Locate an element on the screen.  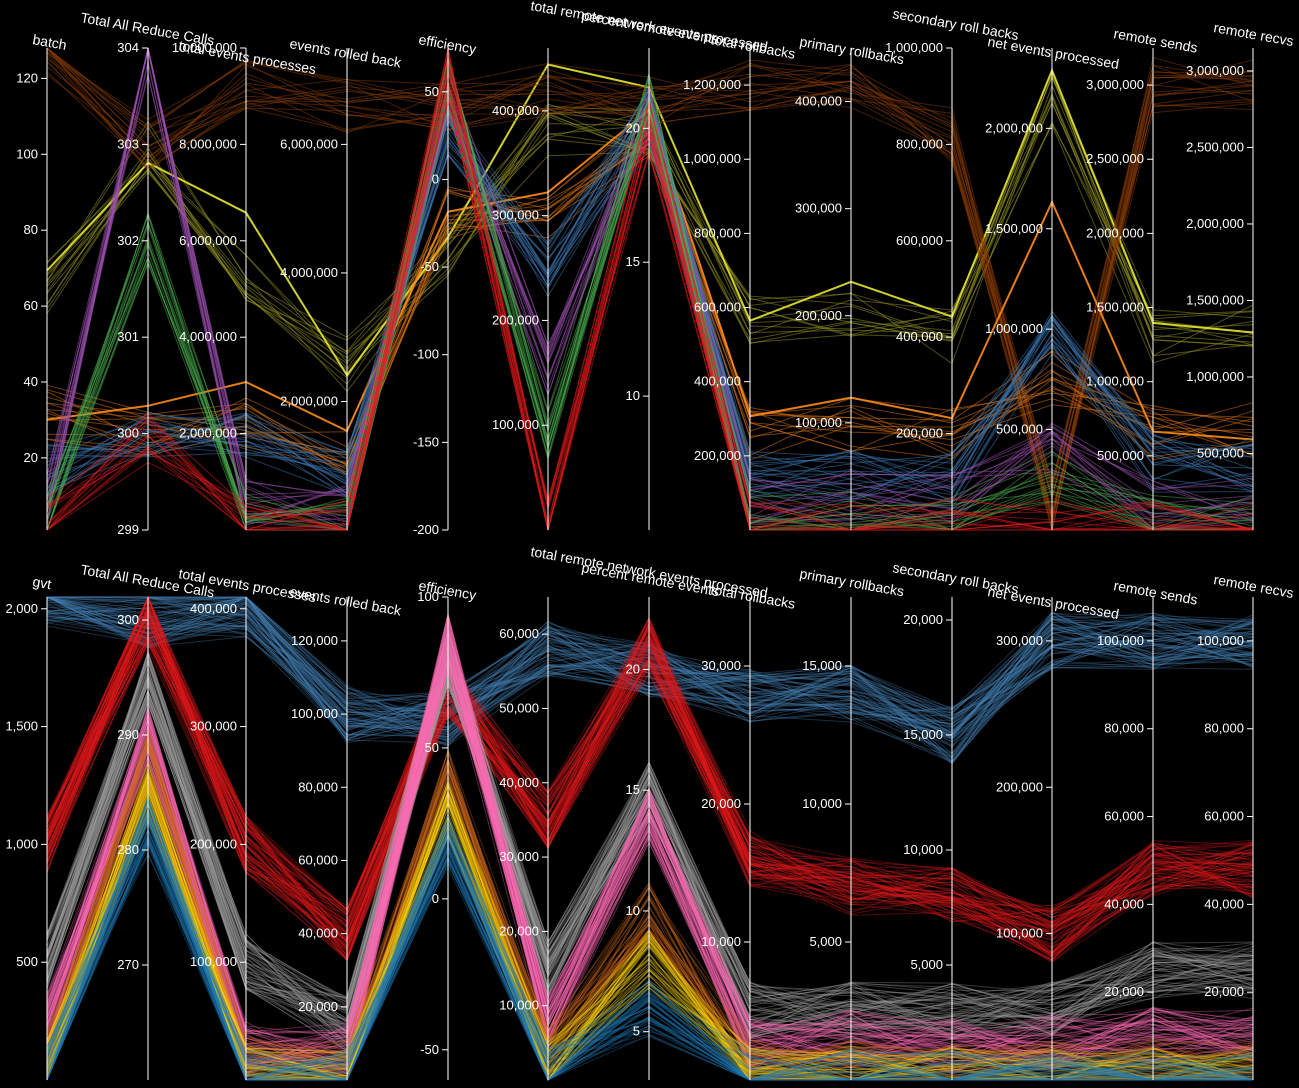
axis-title: batch is located at coordinates (49, 42).